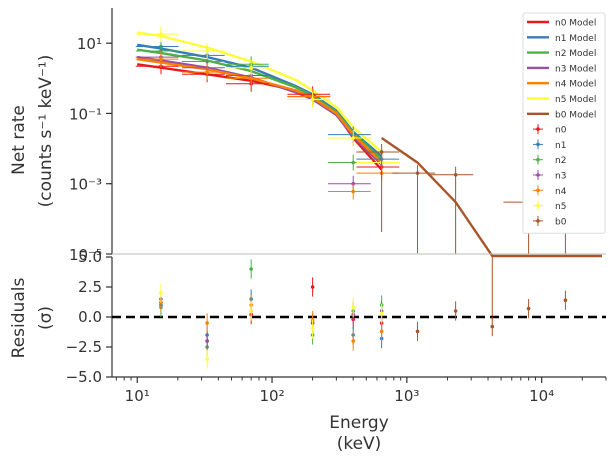 The image size is (616, 463). Describe the element at coordinates (84, 377) in the screenshot. I see `bottom-ytick-label: −5.0` at that location.